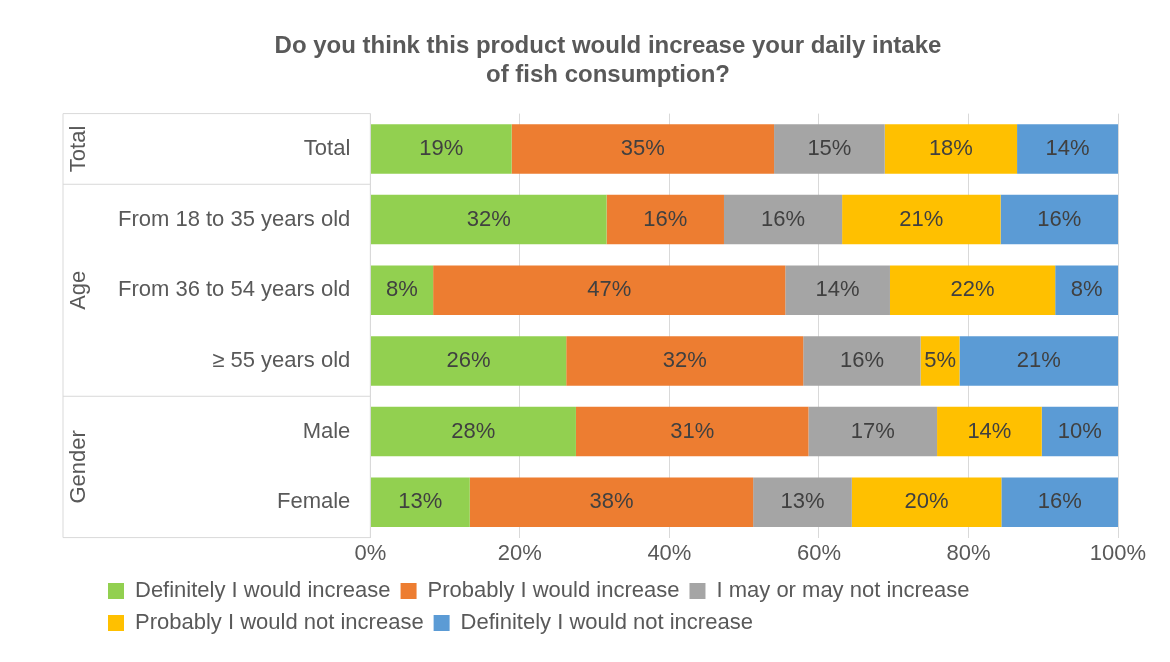 The image size is (1170, 662). I want to click on data-label: 18%, so click(950, 147).